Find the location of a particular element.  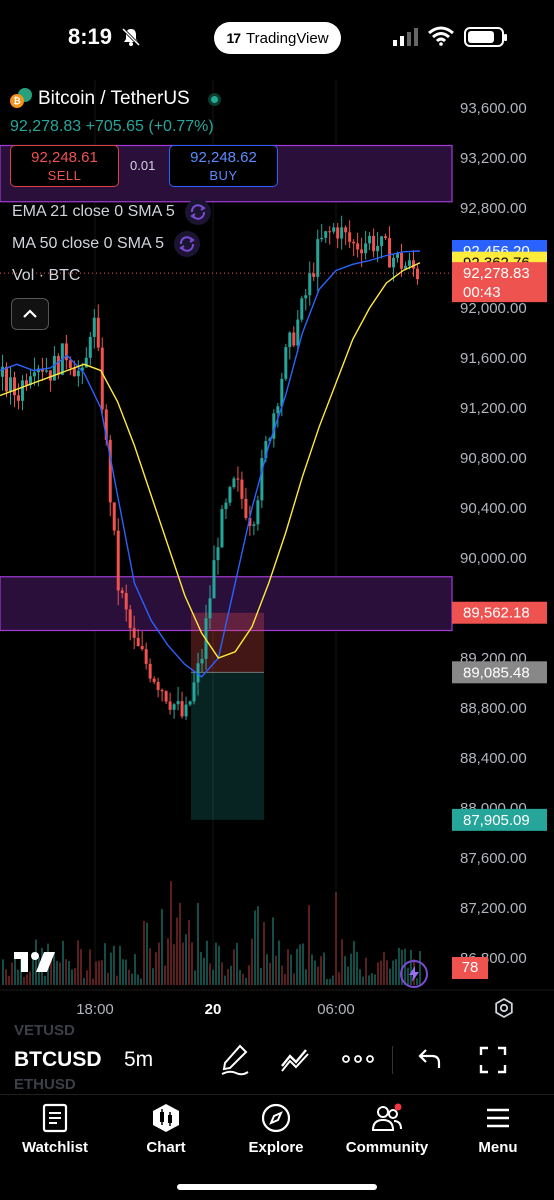

symbol-selector: BTCUSD is located at coordinates (58, 1059).